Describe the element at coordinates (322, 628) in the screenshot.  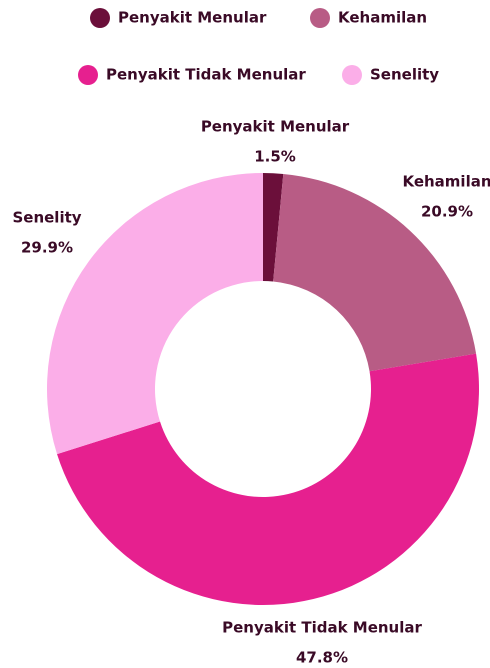
I see `slice-label: Penyakit Tidak Menular` at that location.